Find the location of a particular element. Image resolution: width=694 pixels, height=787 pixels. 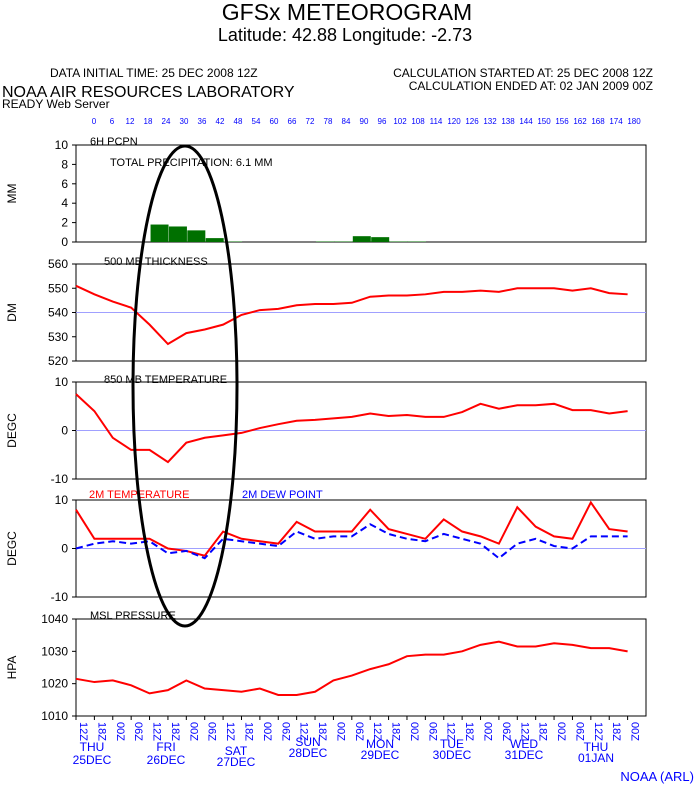

forecast-hour-label: 0 is located at coordinates (94, 121).